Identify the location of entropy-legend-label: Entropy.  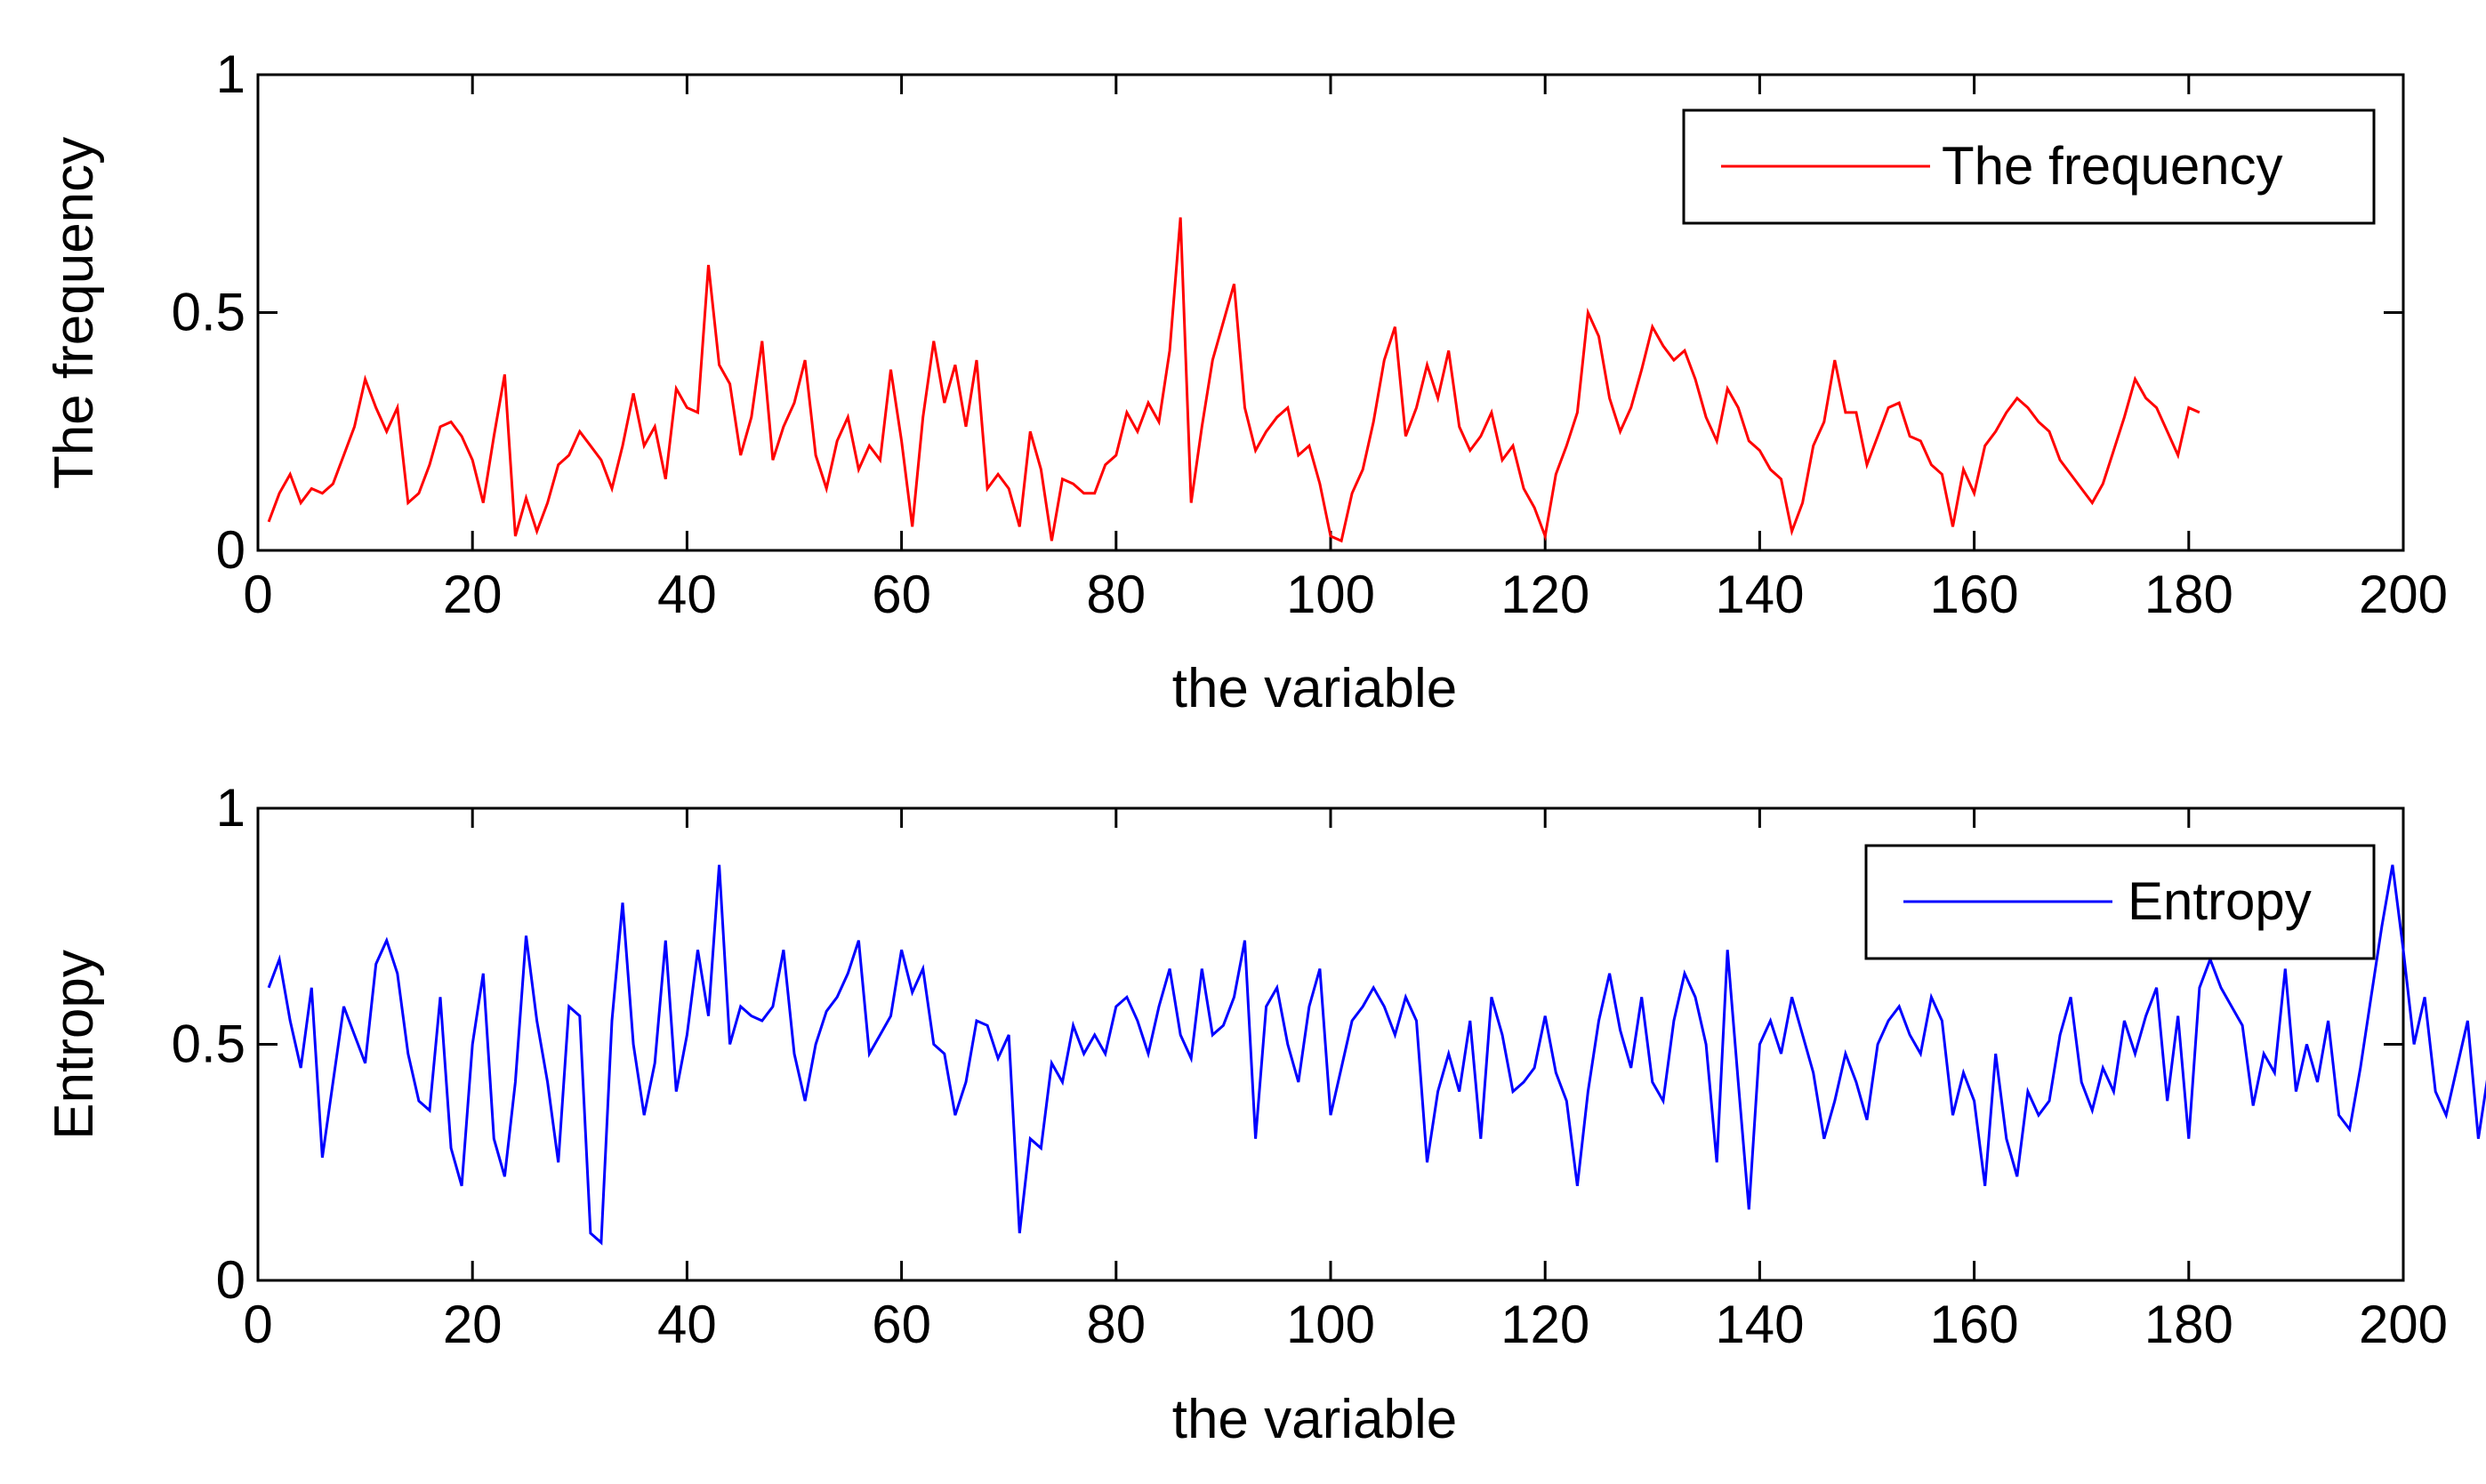
(2220, 901).